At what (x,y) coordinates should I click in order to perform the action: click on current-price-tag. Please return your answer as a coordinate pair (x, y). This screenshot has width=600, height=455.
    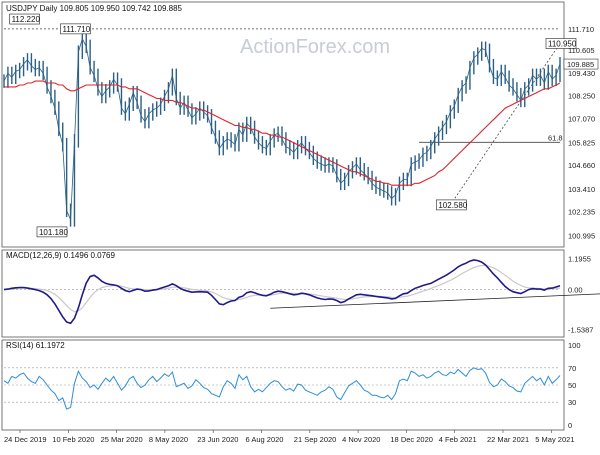
    Looking at the image, I should click on (581, 64).